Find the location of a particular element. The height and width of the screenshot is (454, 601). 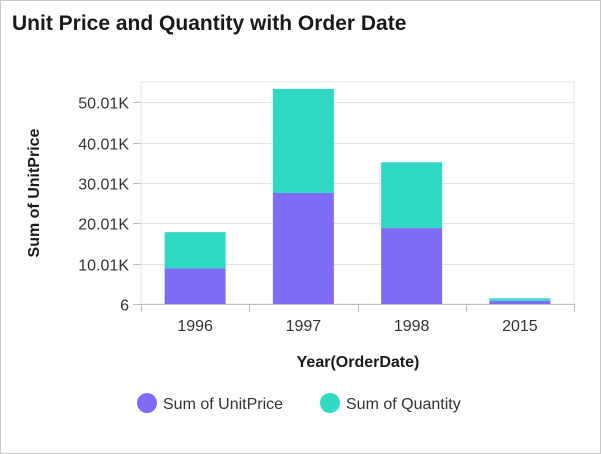

x-tick-label: 2015 is located at coordinates (520, 326).